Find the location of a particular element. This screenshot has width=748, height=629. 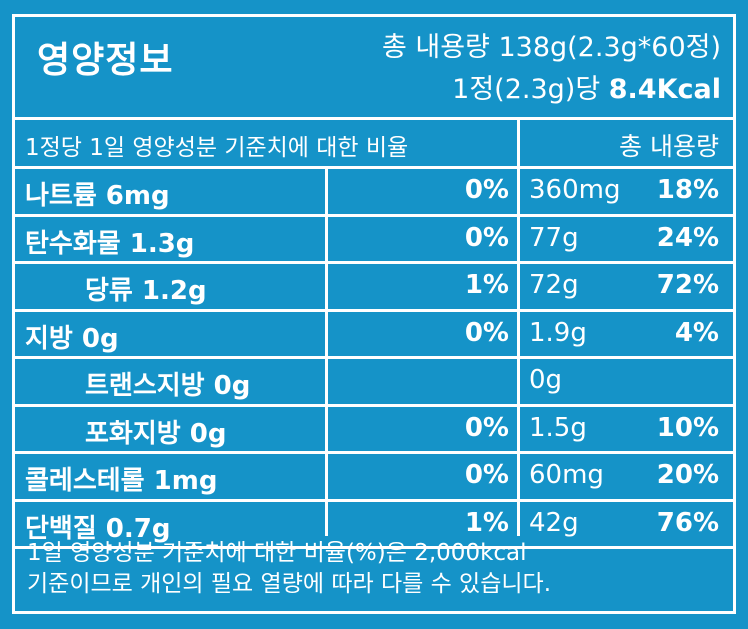

nutrient-row: 콜레스테롤 1mg 0% 60mg 20% is located at coordinates (374, 478).